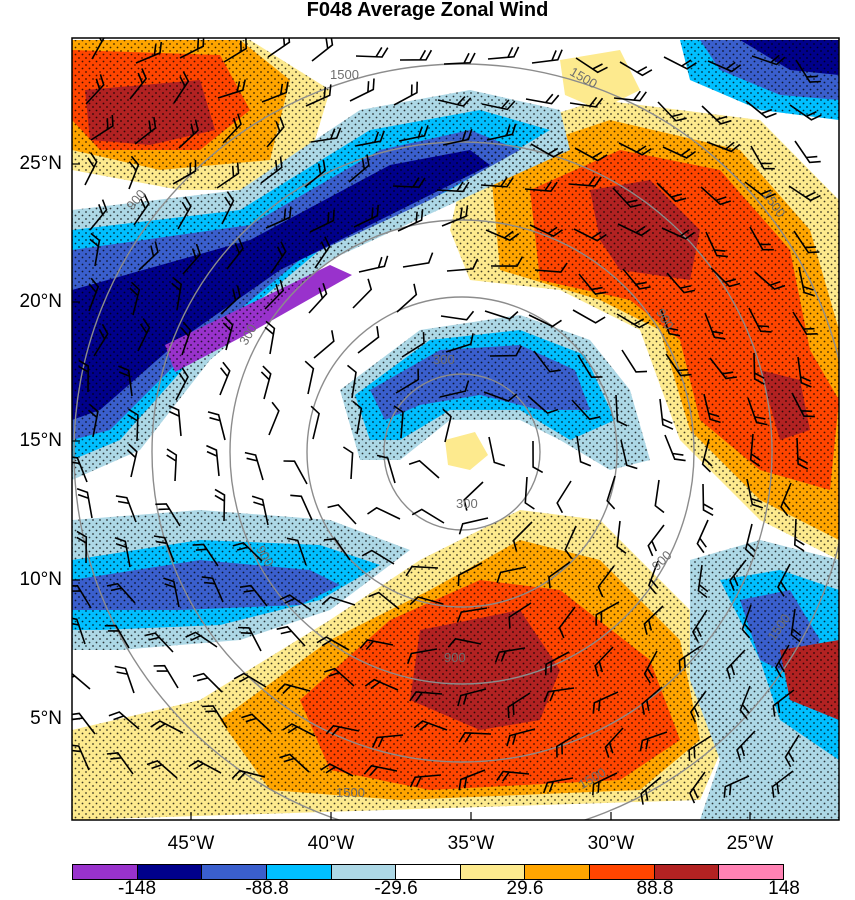  Describe the element at coordinates (40, 579) in the screenshot. I see `lat-label-10n: 10°N` at that location.